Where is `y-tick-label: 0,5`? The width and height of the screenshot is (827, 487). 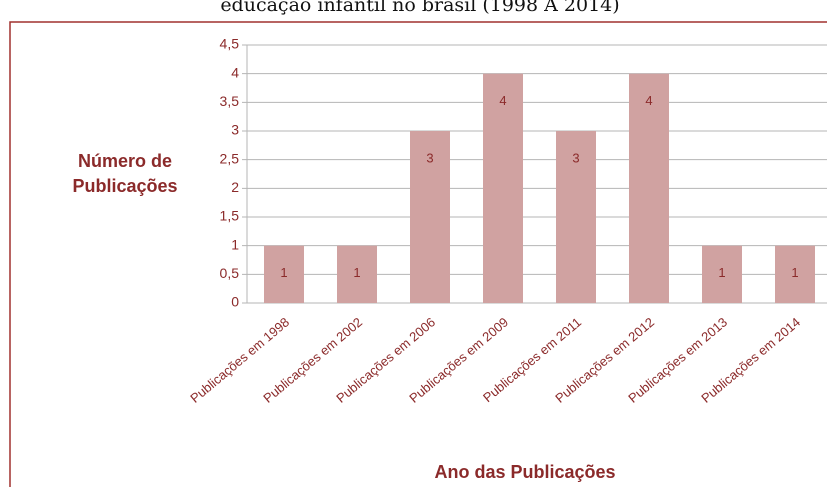 y-tick-label: 0,5 is located at coordinates (230, 273).